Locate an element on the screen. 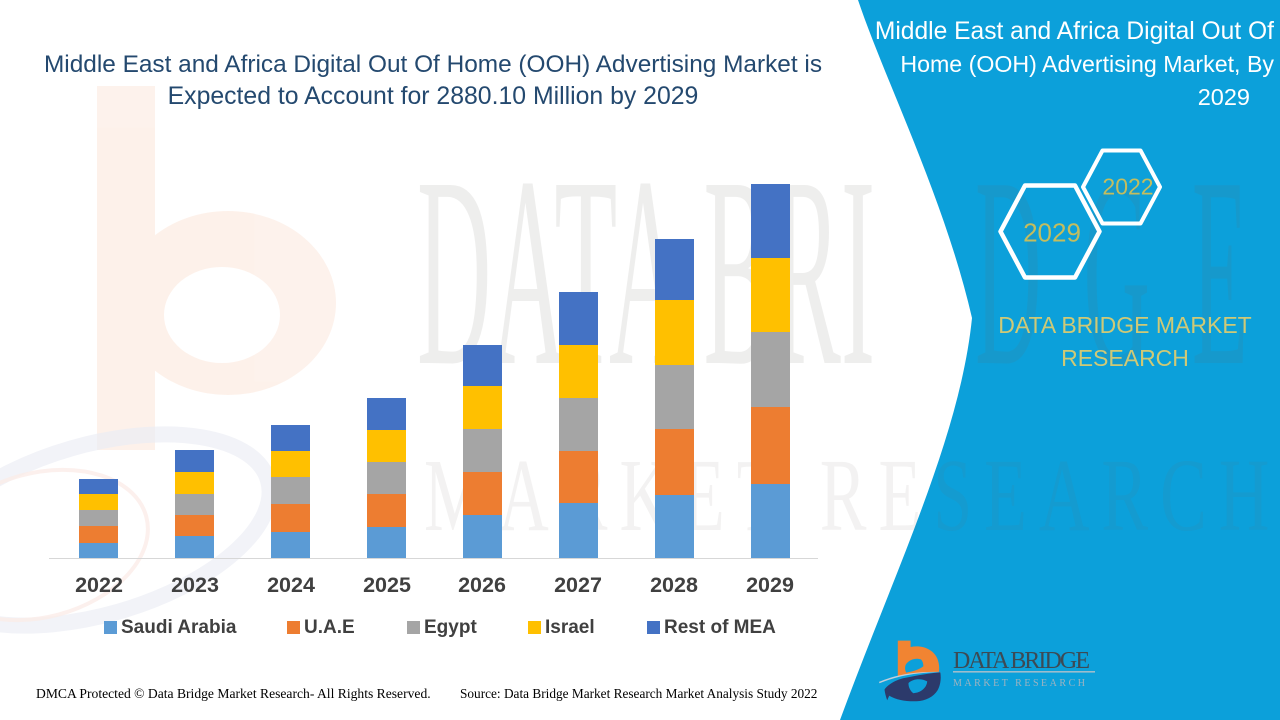  svg-text: 2022 is located at coordinates (1127, 187).